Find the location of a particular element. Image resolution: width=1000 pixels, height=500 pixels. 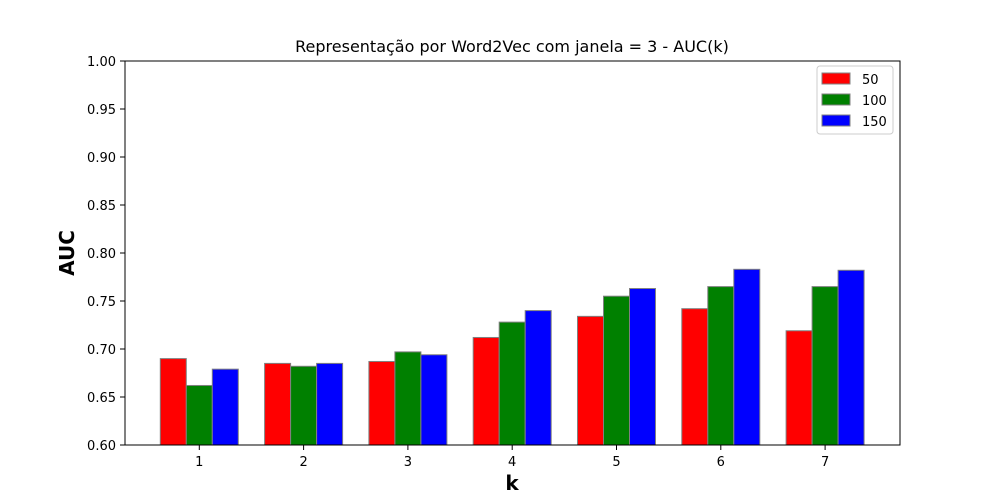

bar-50-k1 is located at coordinates (173, 402).